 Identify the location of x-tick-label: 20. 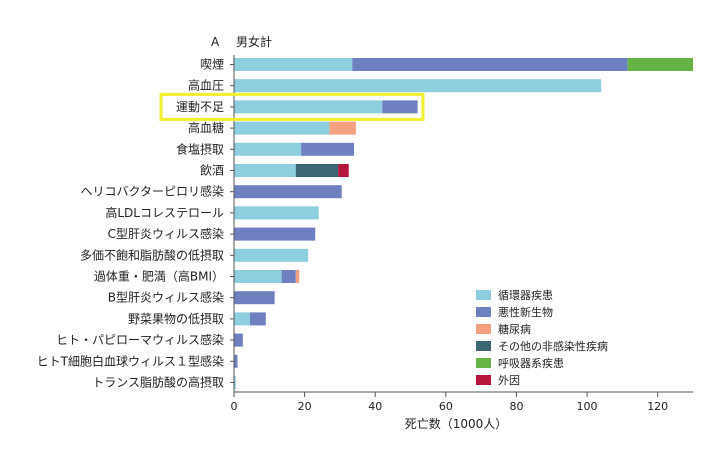
(305, 406).